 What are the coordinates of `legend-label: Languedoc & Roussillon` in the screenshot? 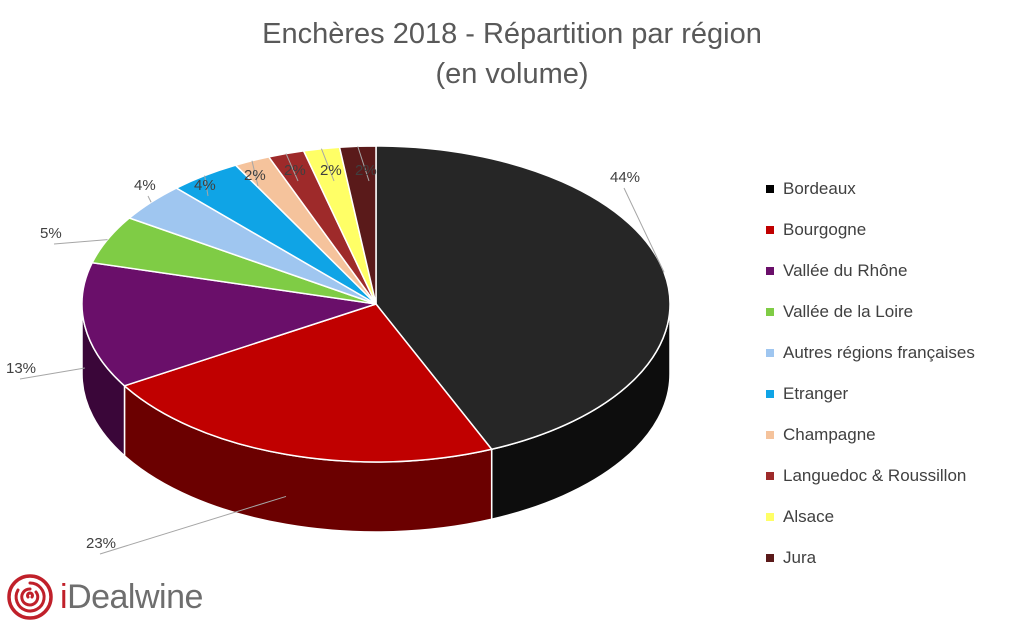 It's located at (875, 475).